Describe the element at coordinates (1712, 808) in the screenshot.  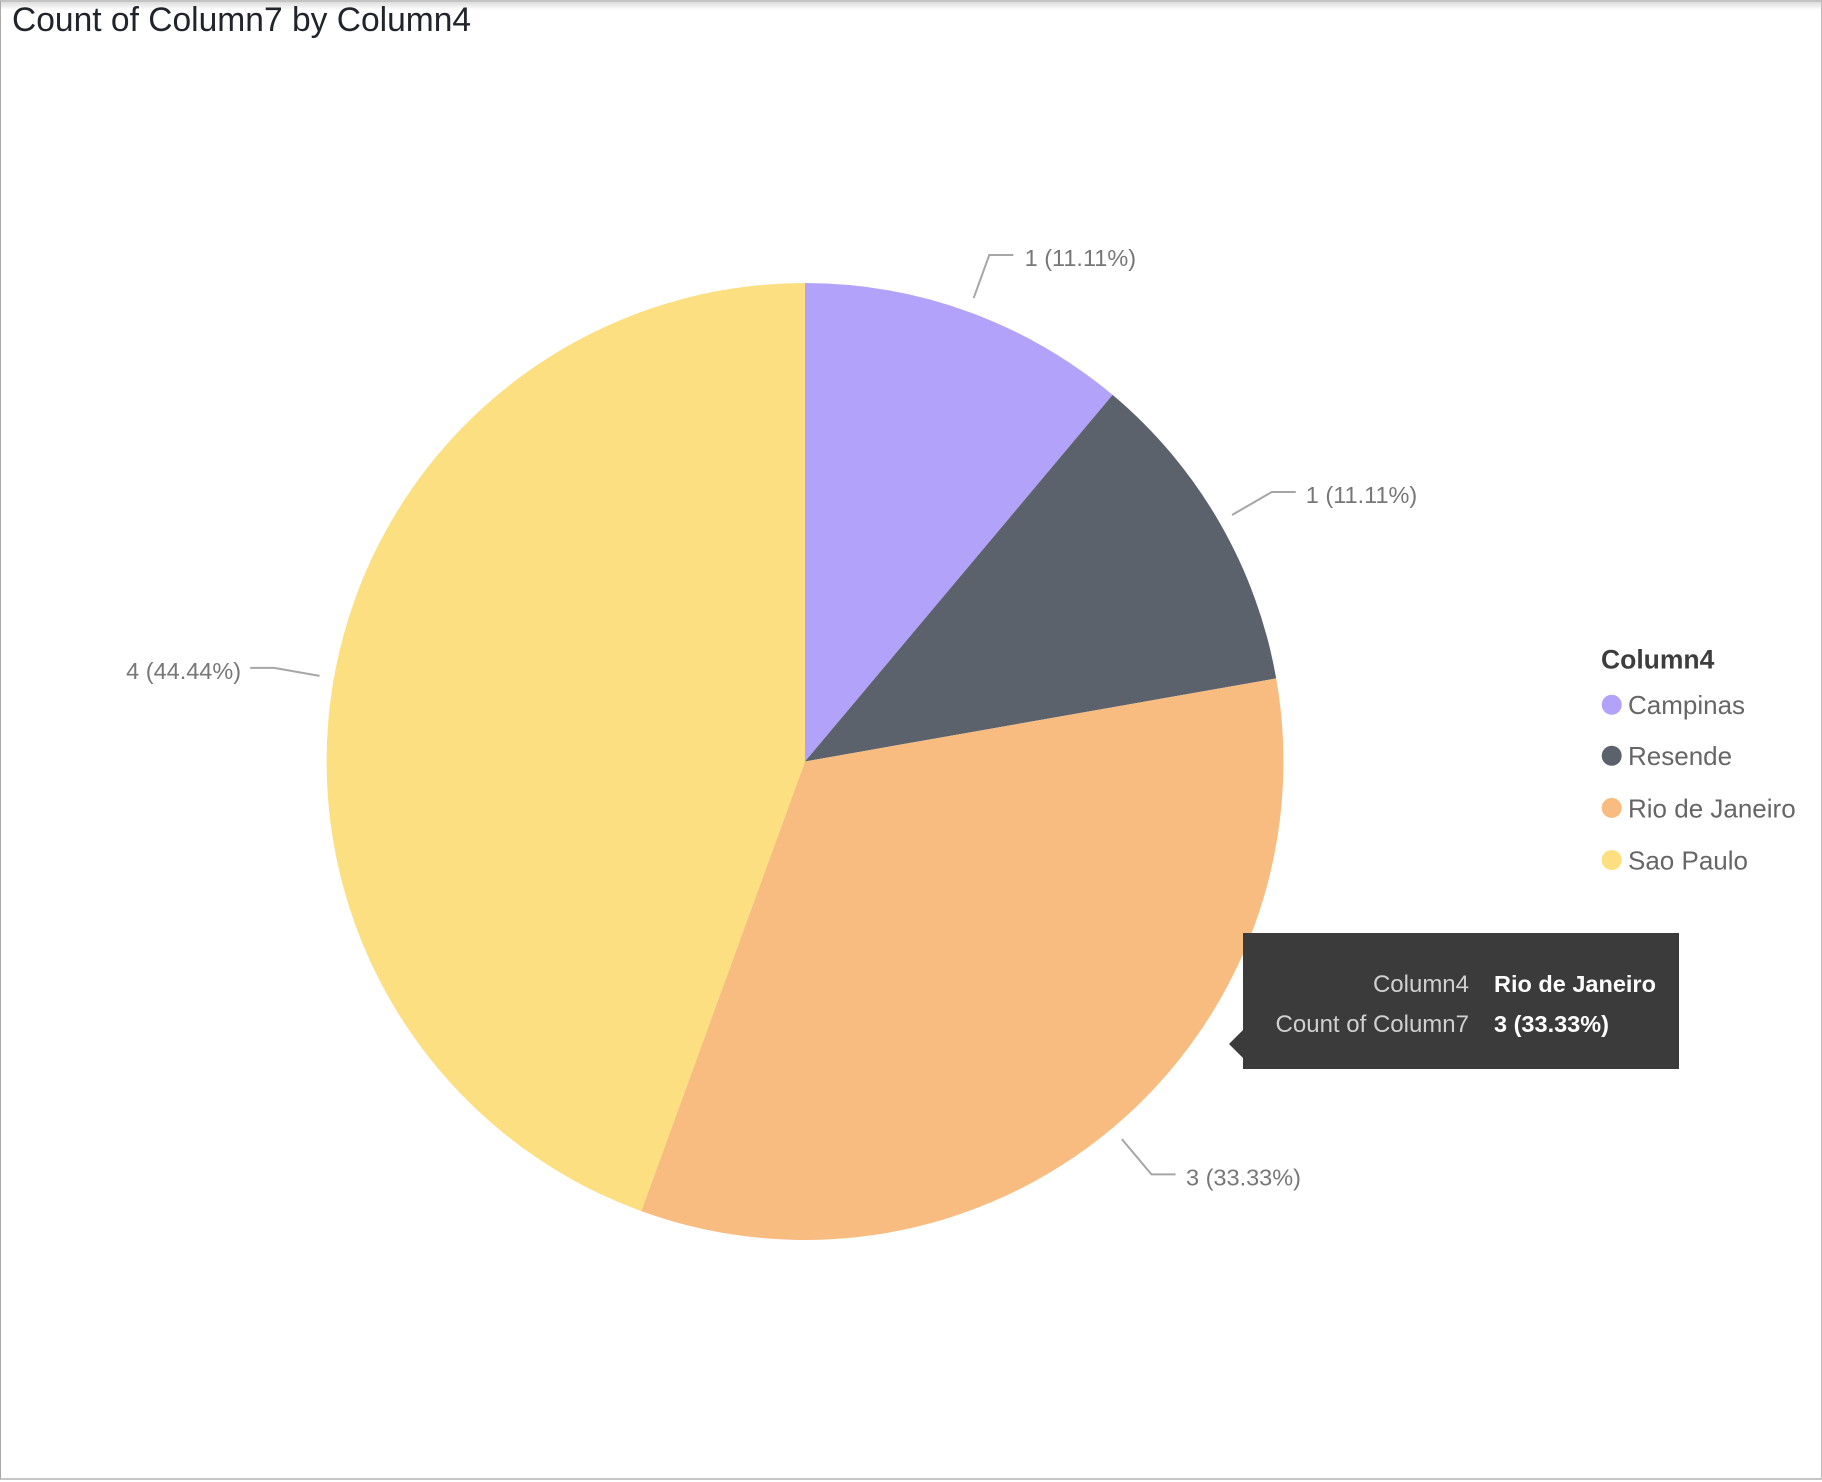
I see `svg-text: Rio de Janeiro` at that location.